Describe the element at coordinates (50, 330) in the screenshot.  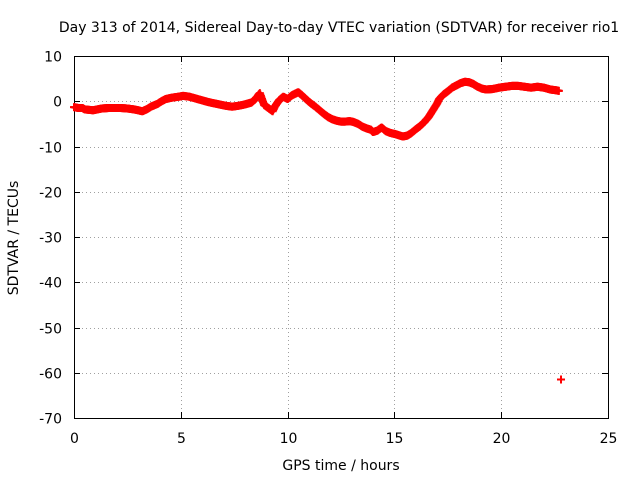
I see `y-tick-label: -50` at that location.